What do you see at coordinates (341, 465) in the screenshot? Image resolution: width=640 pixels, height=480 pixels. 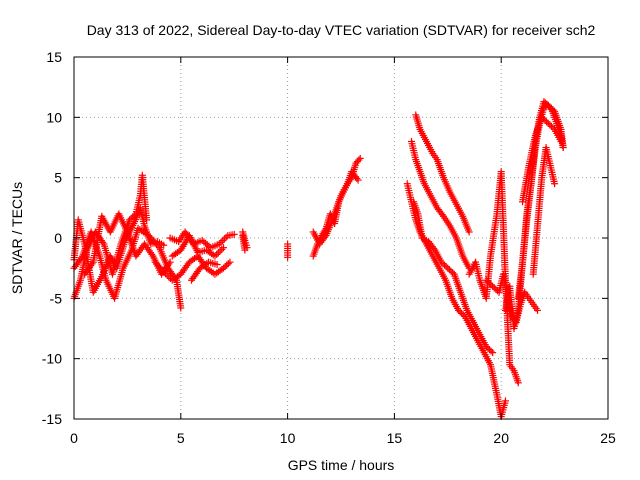 I see `x-axis-label: GPS time / hours` at bounding box center [341, 465].